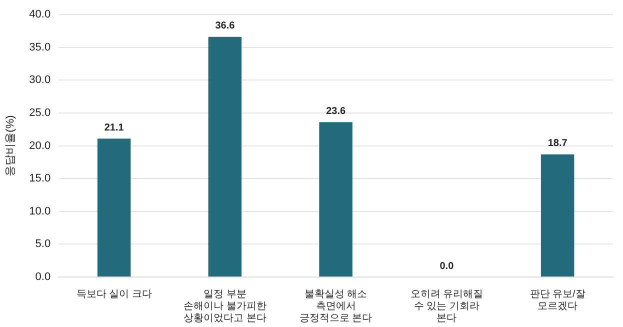 The width and height of the screenshot is (623, 327). What do you see at coordinates (10, 145) in the screenshot?
I see `y-axis-title: 응답비율(%)` at bounding box center [10, 145].